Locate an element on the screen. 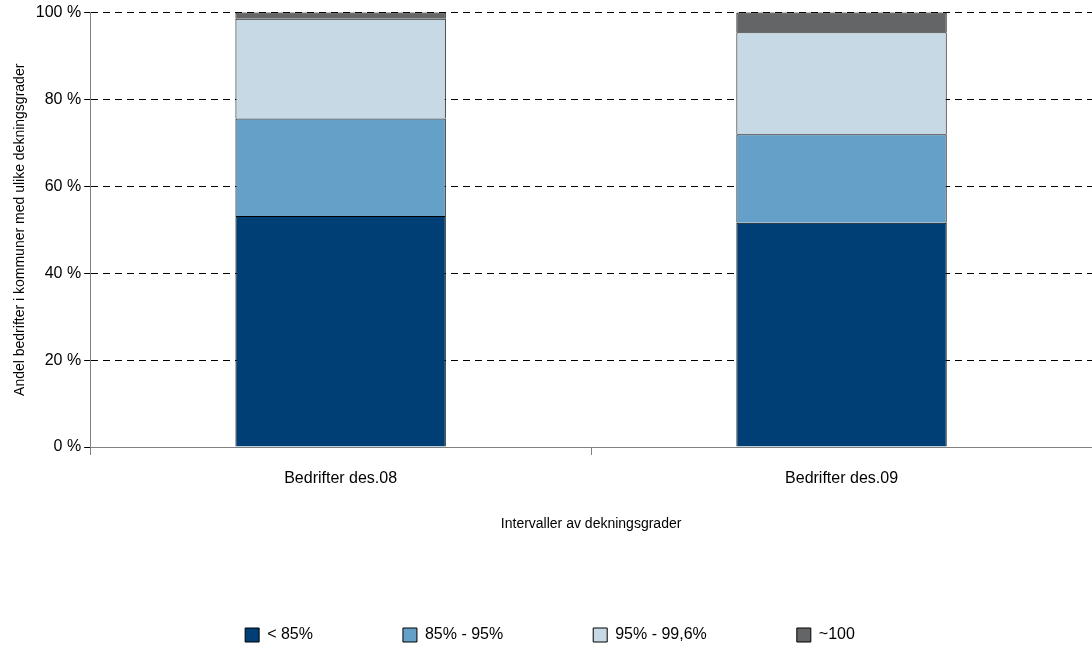 Image resolution: width=1092 pixels, height=661 pixels. x-axis-title: Intervaller av dekningsgrader is located at coordinates (591, 523).